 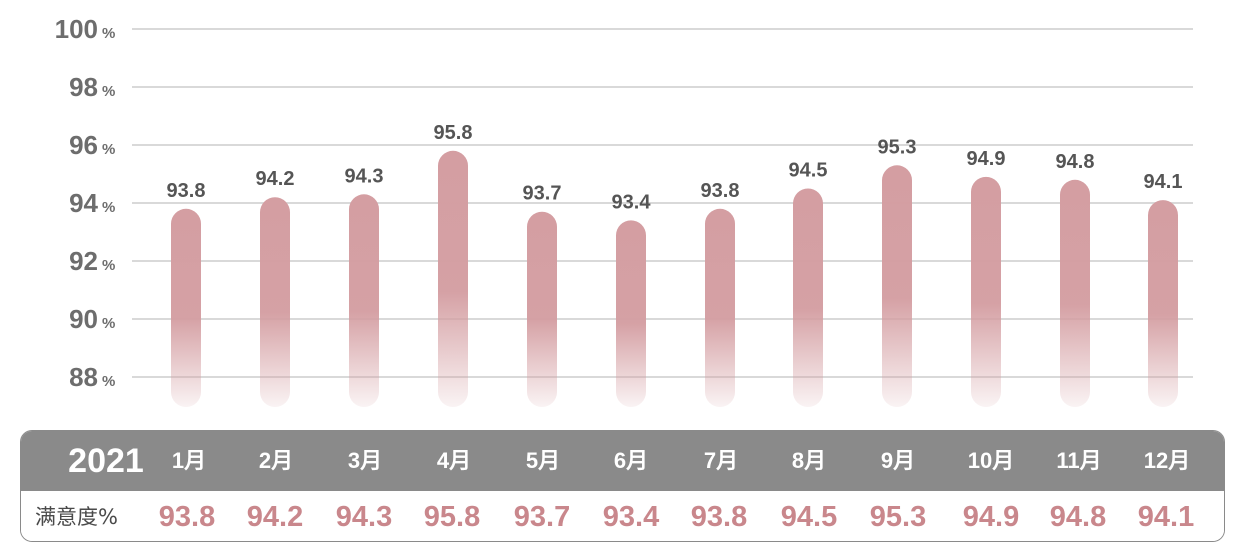 I want to click on bar-value-label: 93.7, so click(x=542, y=194).